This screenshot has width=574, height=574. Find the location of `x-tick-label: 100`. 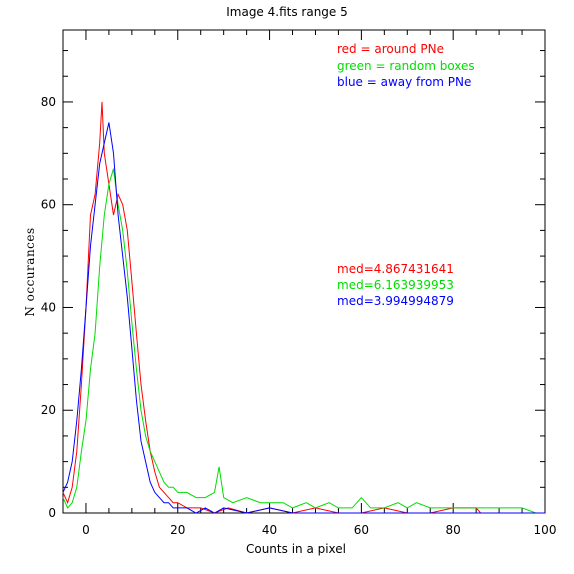

x-tick-label: 100 is located at coordinates (545, 530).